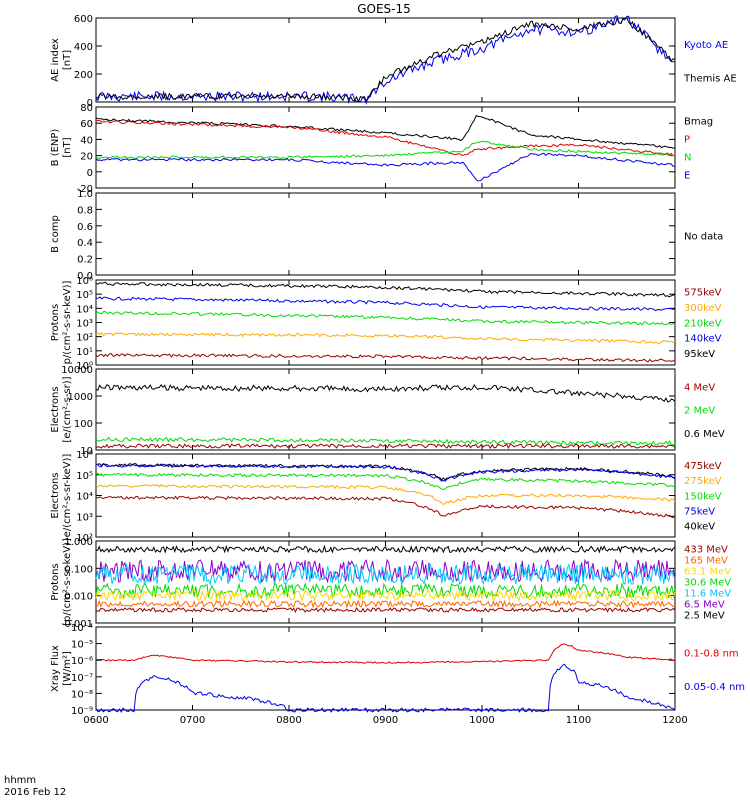 The height and width of the screenshot is (804, 750). Describe the element at coordinates (704, 615) in the screenshot. I see `legend-entry: 2.5 MeV` at that location.